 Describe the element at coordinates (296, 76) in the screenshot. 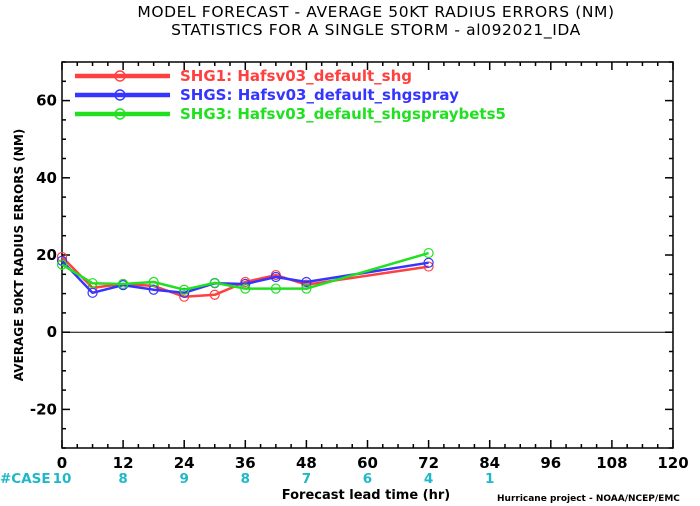

I see `legend-label: SHG1: Hafsv03_default_shg` at that location.